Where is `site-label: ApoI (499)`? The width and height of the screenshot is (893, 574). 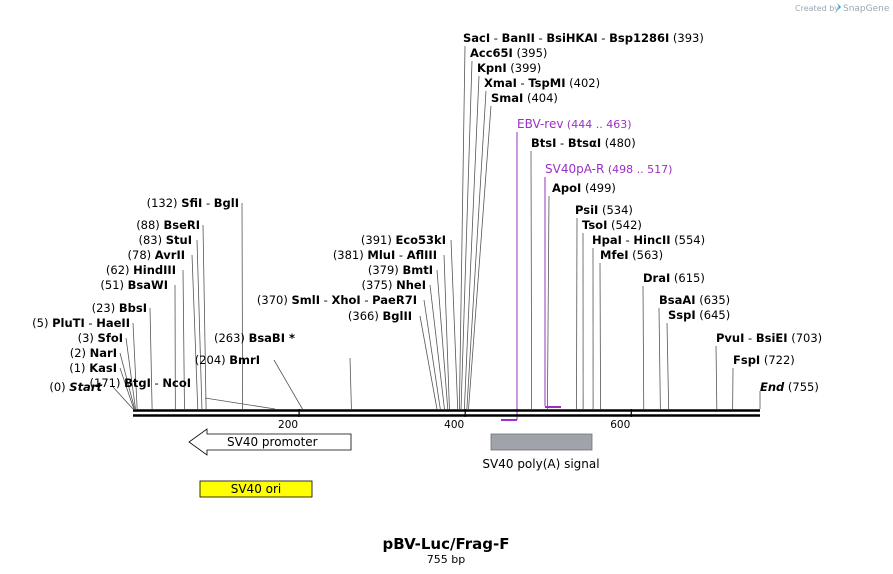
site-label: ApoI (499) is located at coordinates (584, 188).